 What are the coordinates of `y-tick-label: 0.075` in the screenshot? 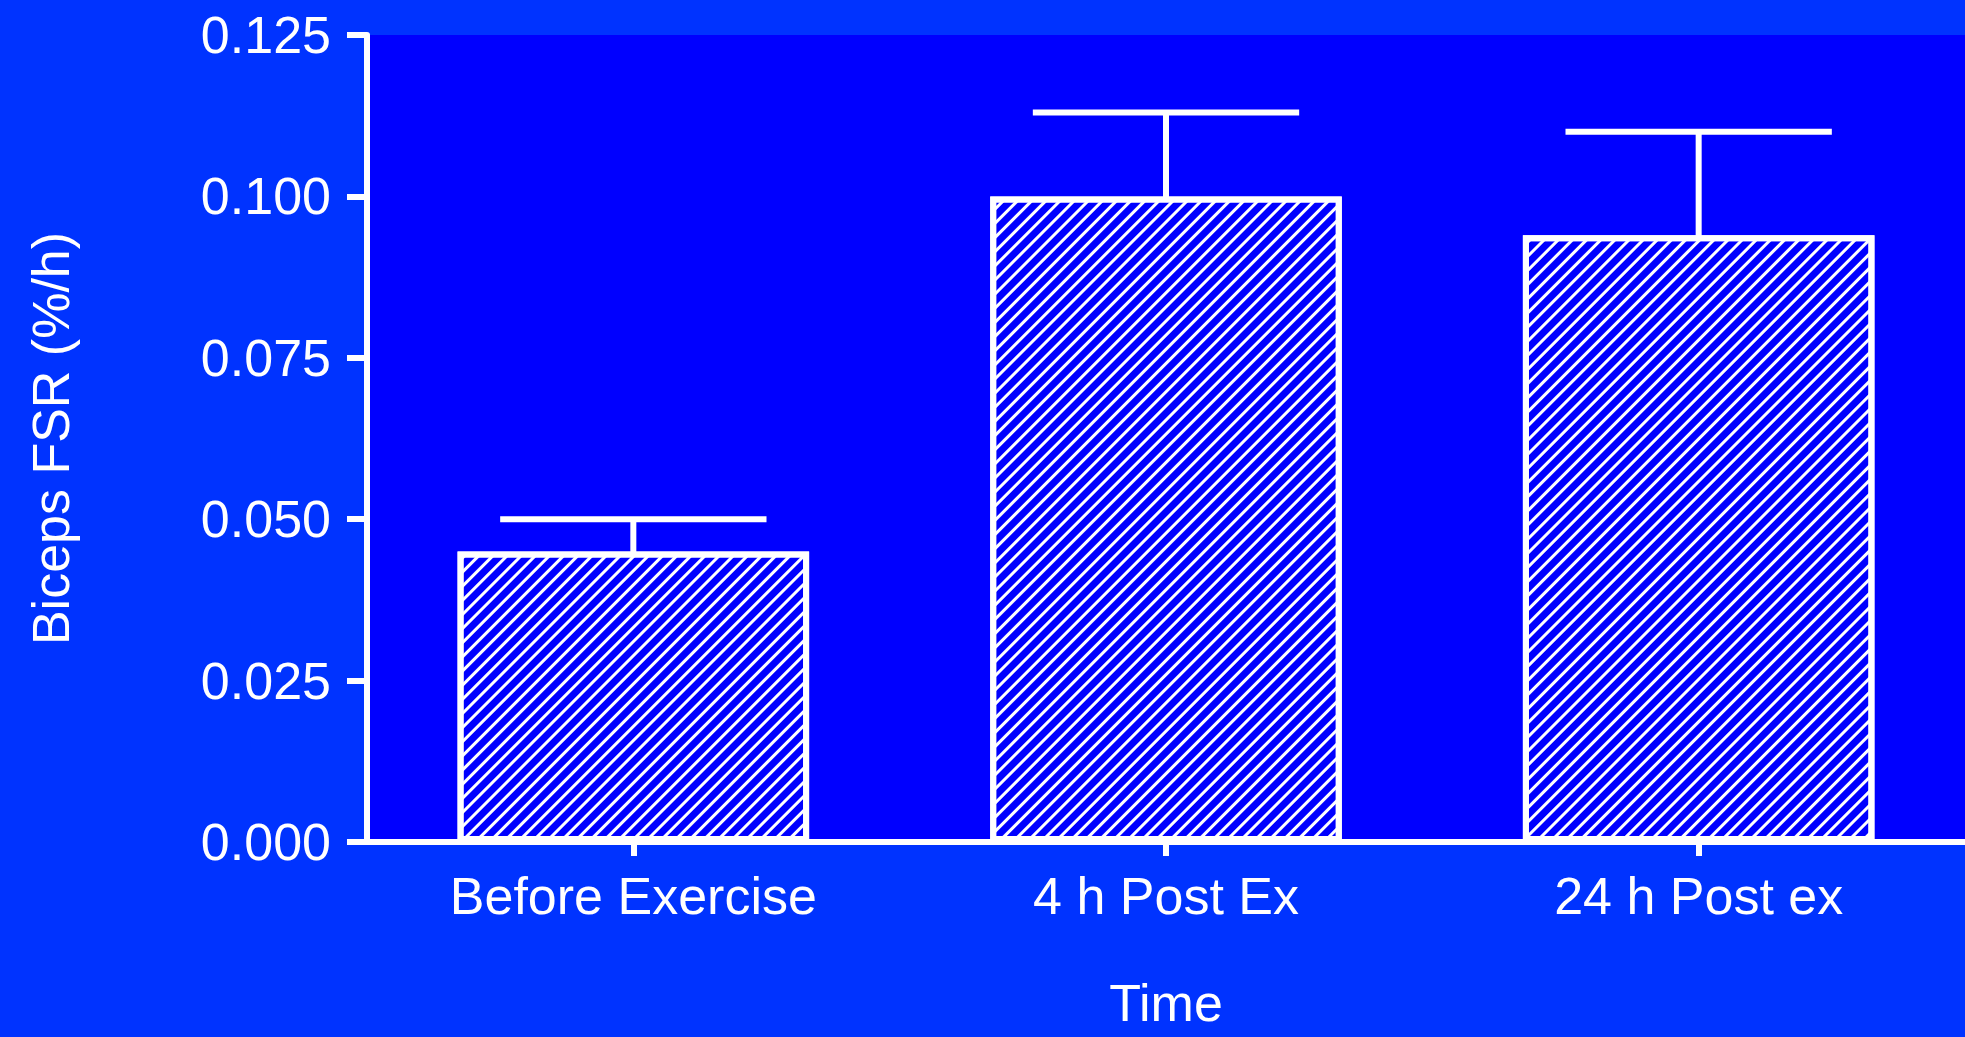 It's located at (265, 357).